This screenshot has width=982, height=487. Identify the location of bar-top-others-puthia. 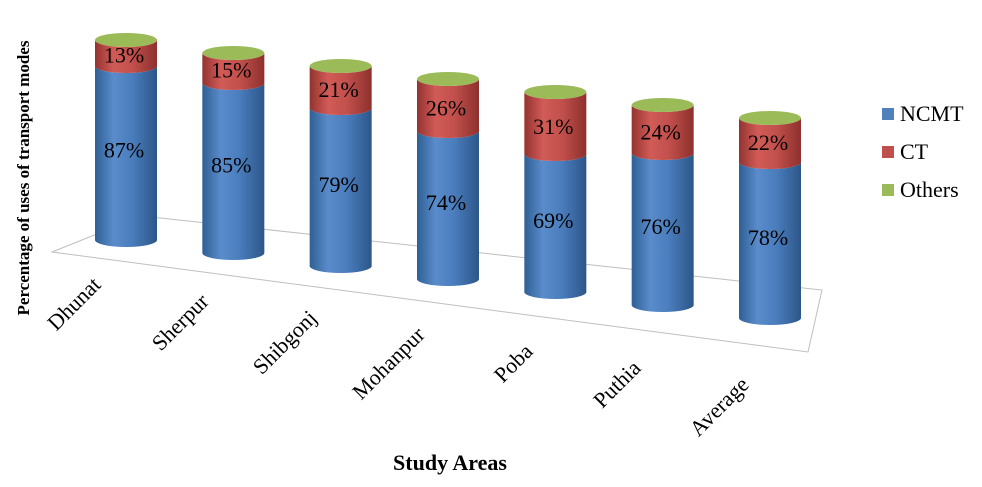
(662, 105).